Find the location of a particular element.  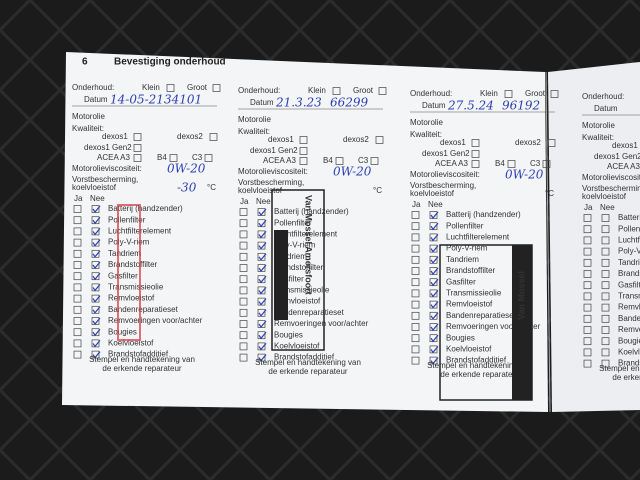

label-dexos2: dexos2 is located at coordinates (356, 139).